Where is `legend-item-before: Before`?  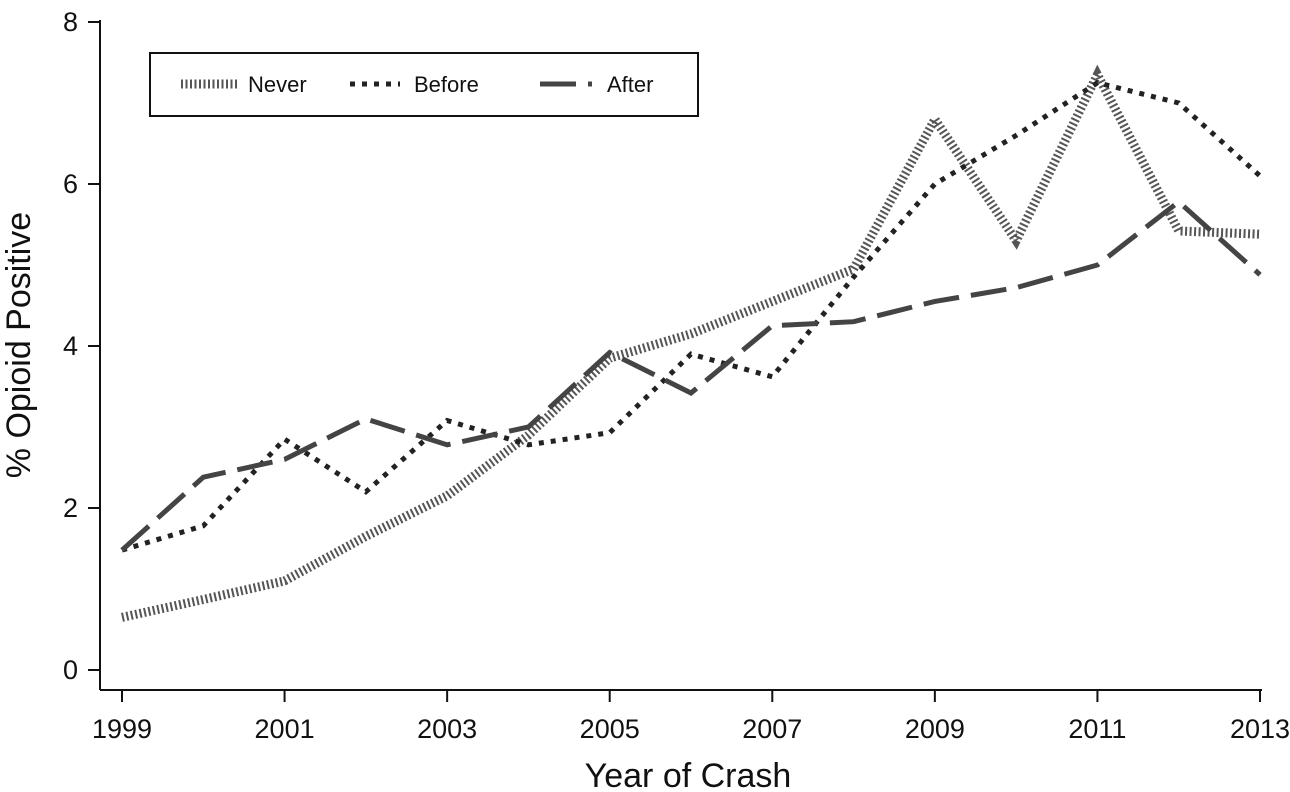
legend-item-before: Before is located at coordinates (414, 84).